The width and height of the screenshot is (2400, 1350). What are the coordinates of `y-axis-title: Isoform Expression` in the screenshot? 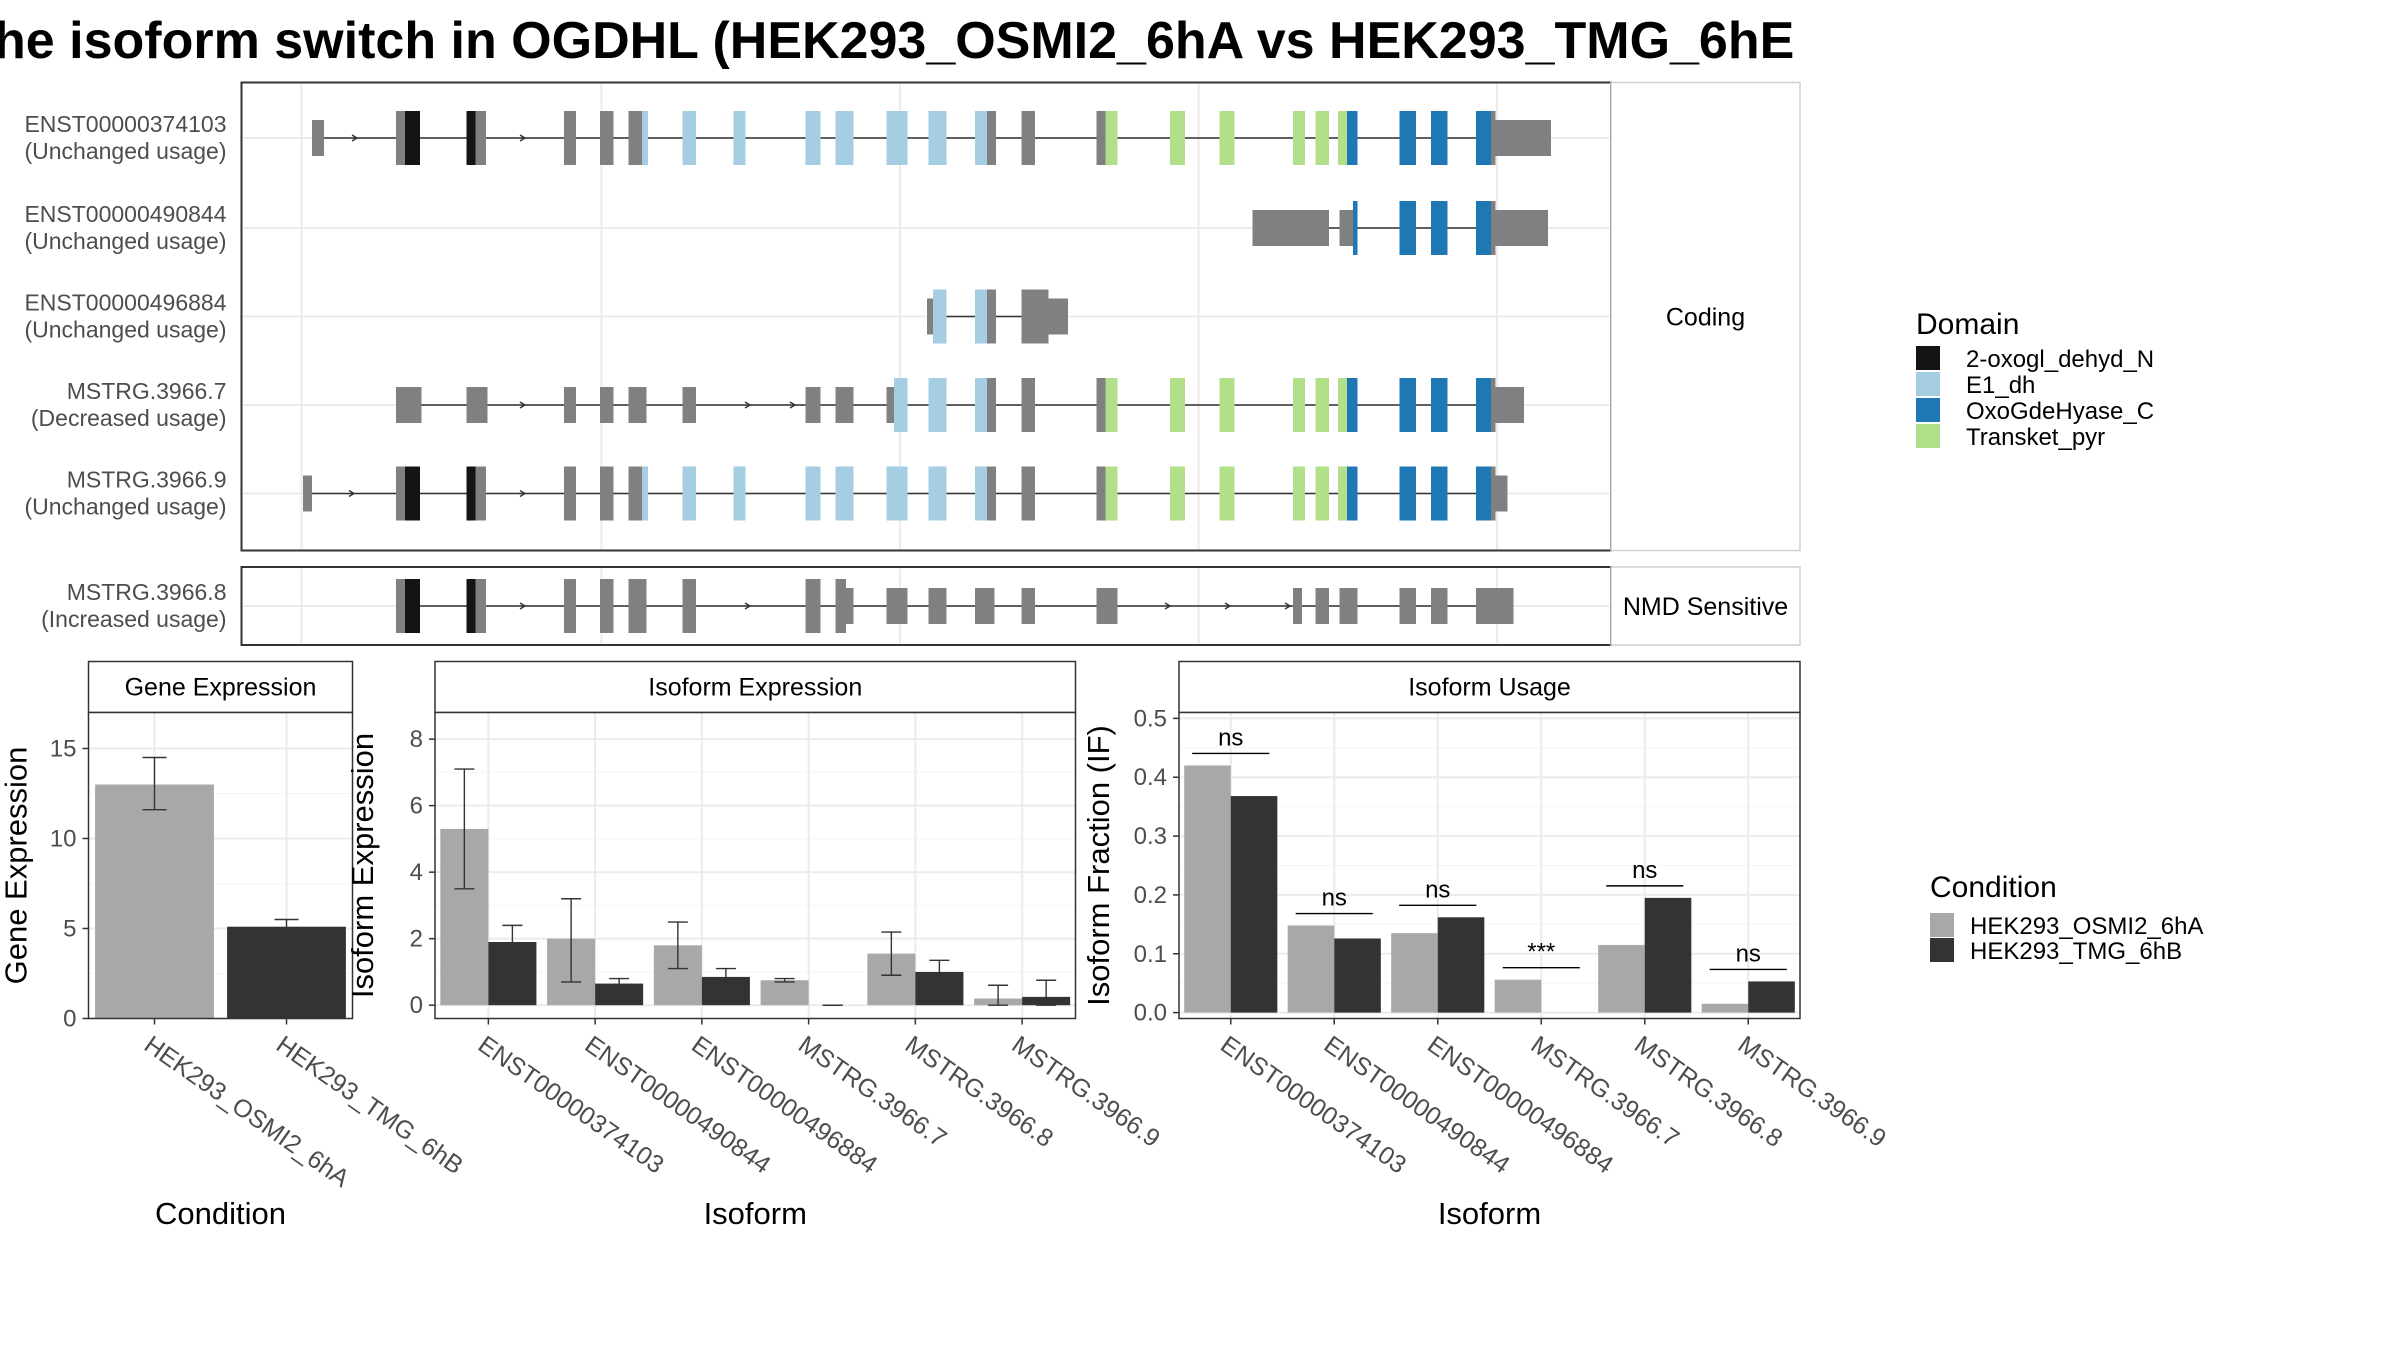 It's located at (362, 865).